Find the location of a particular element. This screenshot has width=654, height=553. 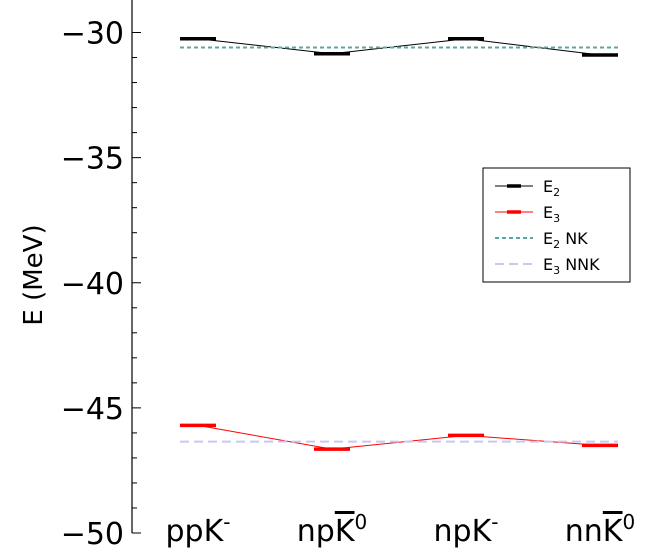

y-tick-label: −35 is located at coordinates (92, 159).